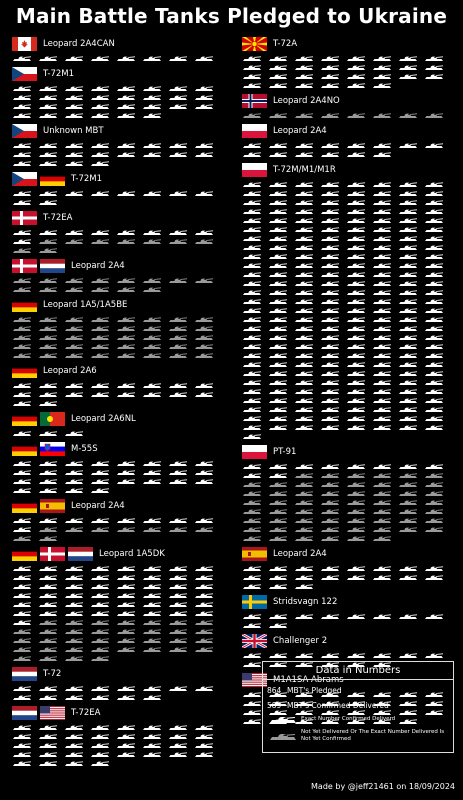  Describe the element at coordinates (274, 690) in the screenshot. I see `pledged-count: 864` at that location.